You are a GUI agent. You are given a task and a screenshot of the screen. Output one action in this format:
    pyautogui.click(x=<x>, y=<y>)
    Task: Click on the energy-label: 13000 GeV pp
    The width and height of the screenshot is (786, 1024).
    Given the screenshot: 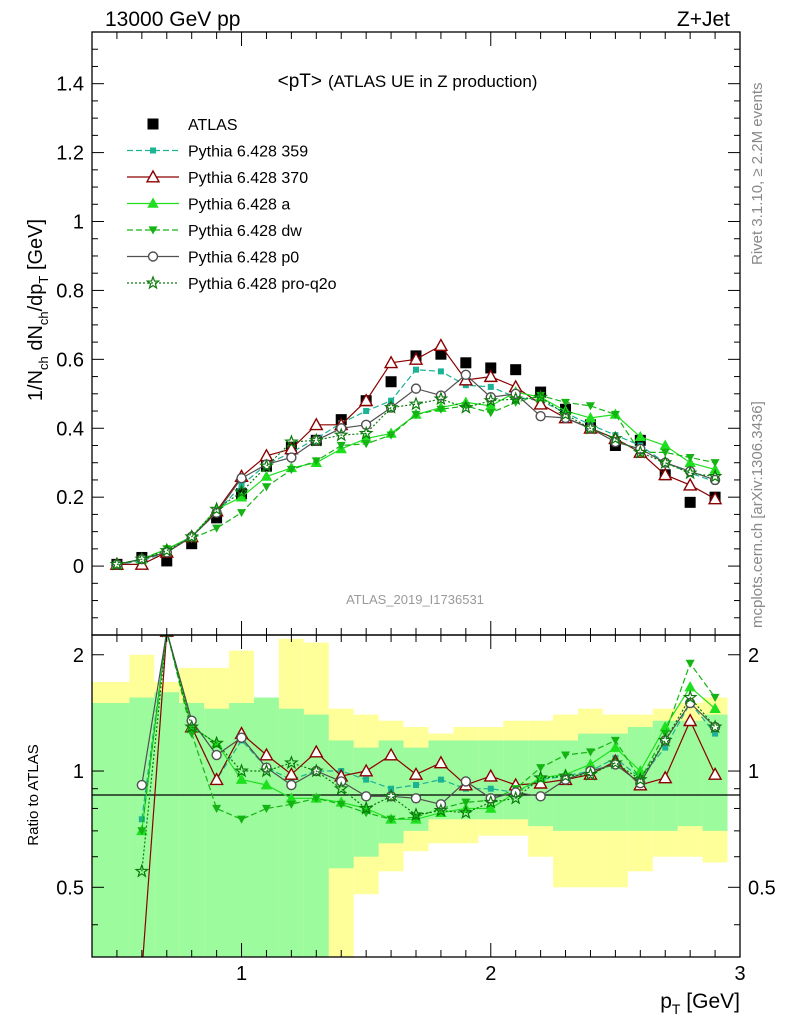 What is the action you would take?
    pyautogui.click(x=172, y=19)
    